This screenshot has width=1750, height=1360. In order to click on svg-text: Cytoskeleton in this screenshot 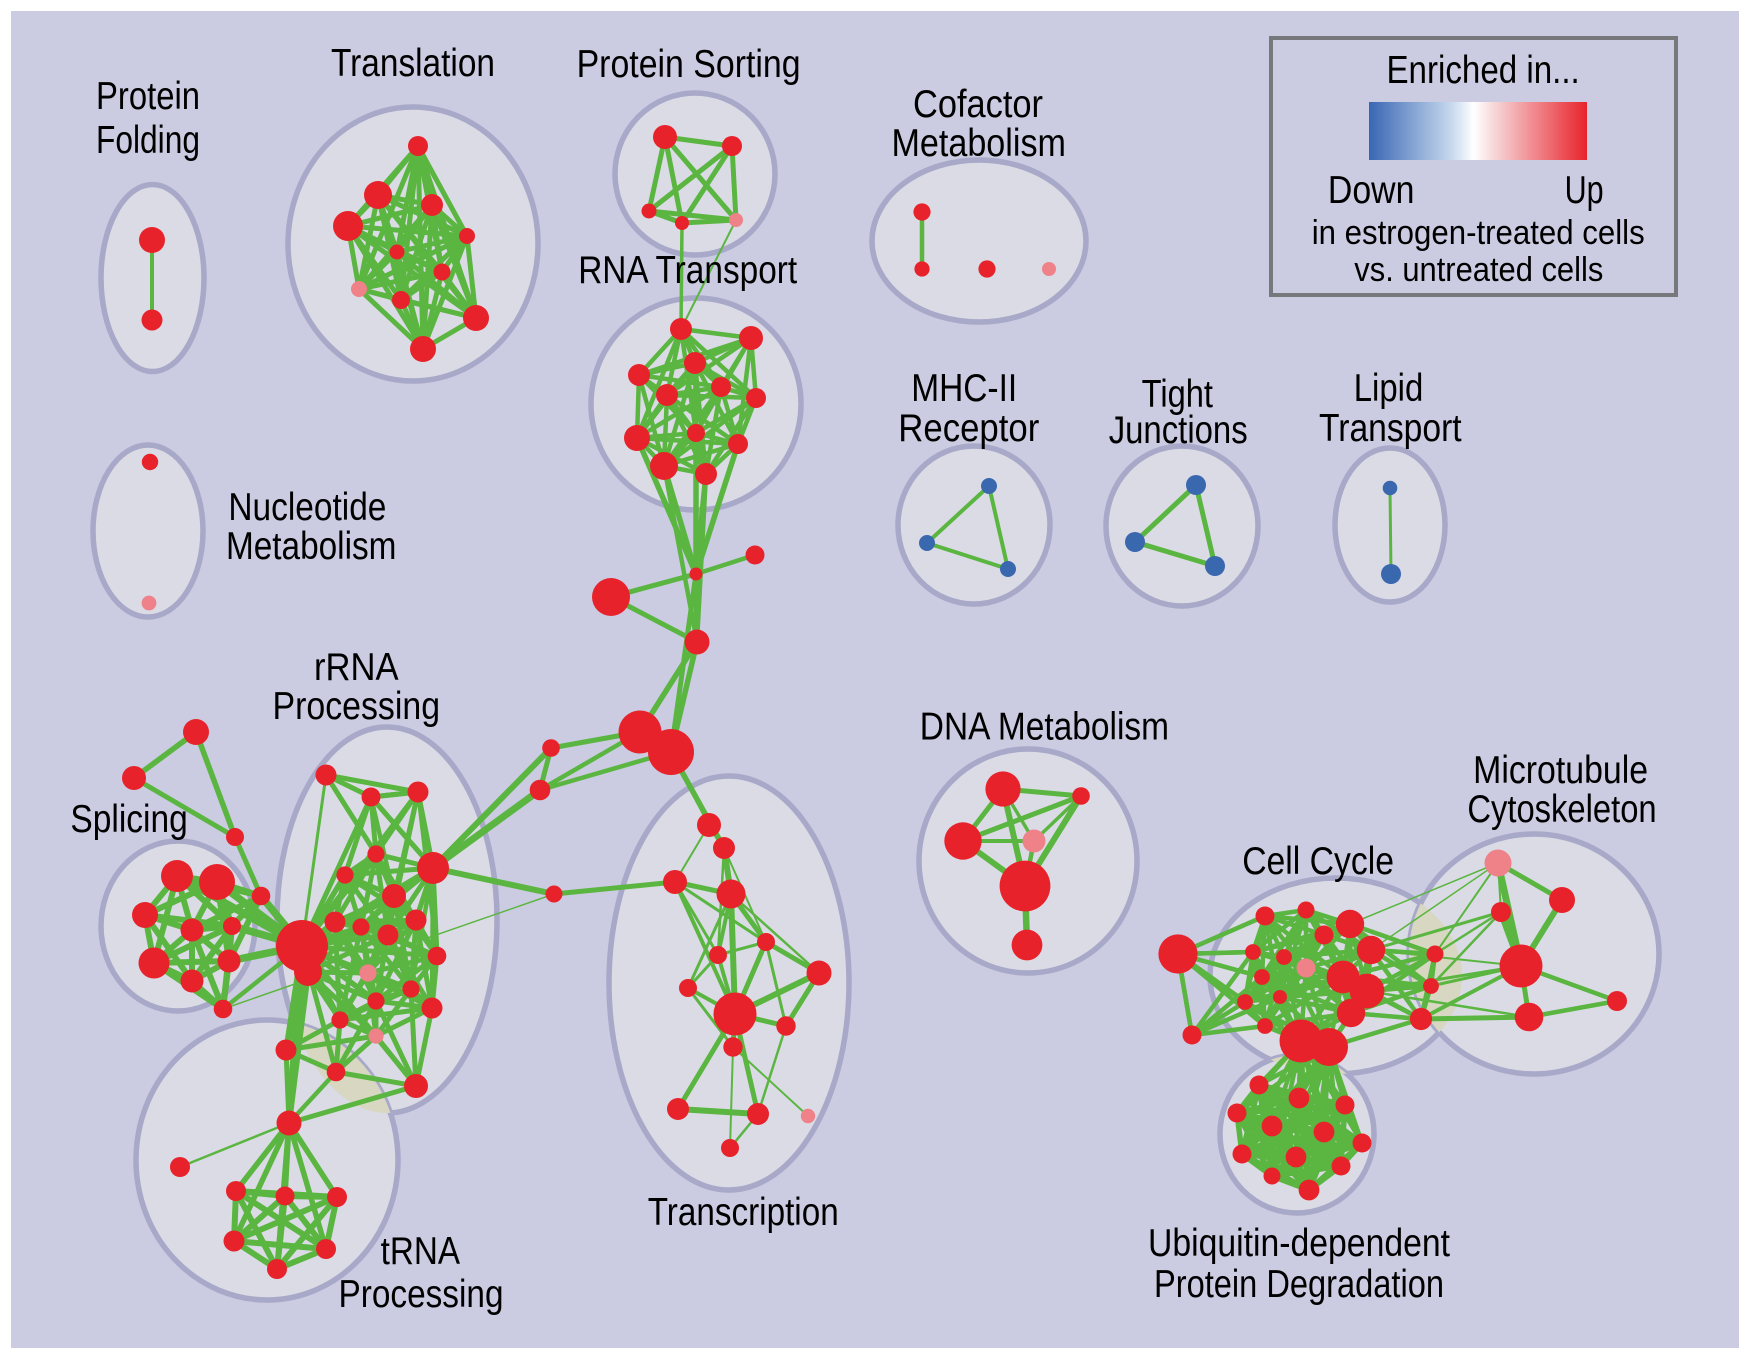, I will do `click(1561, 809)`.